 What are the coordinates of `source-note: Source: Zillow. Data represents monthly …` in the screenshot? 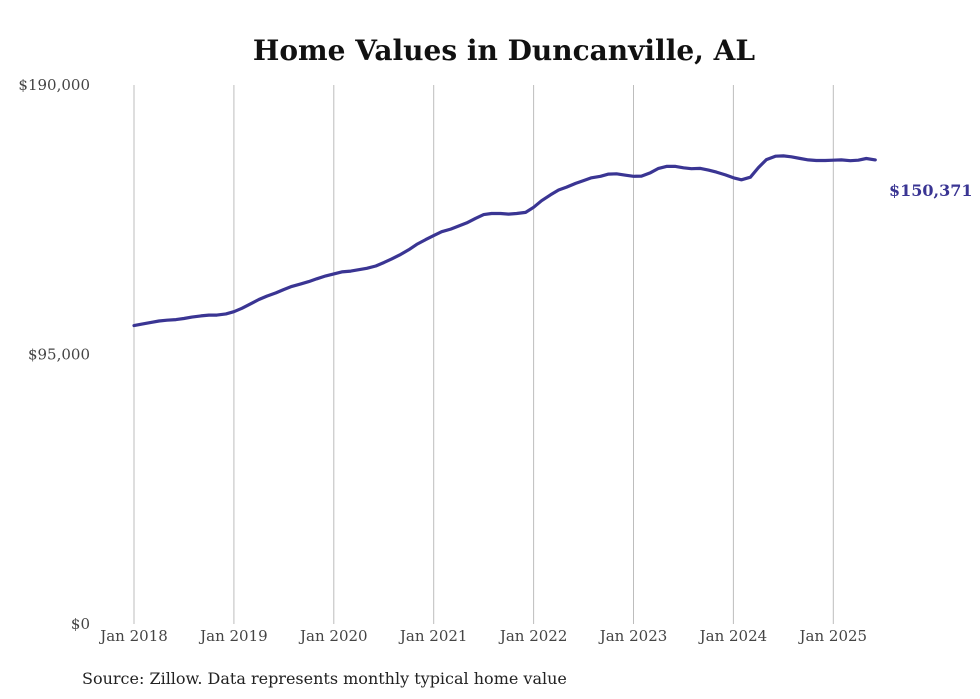 It's located at (324, 678).